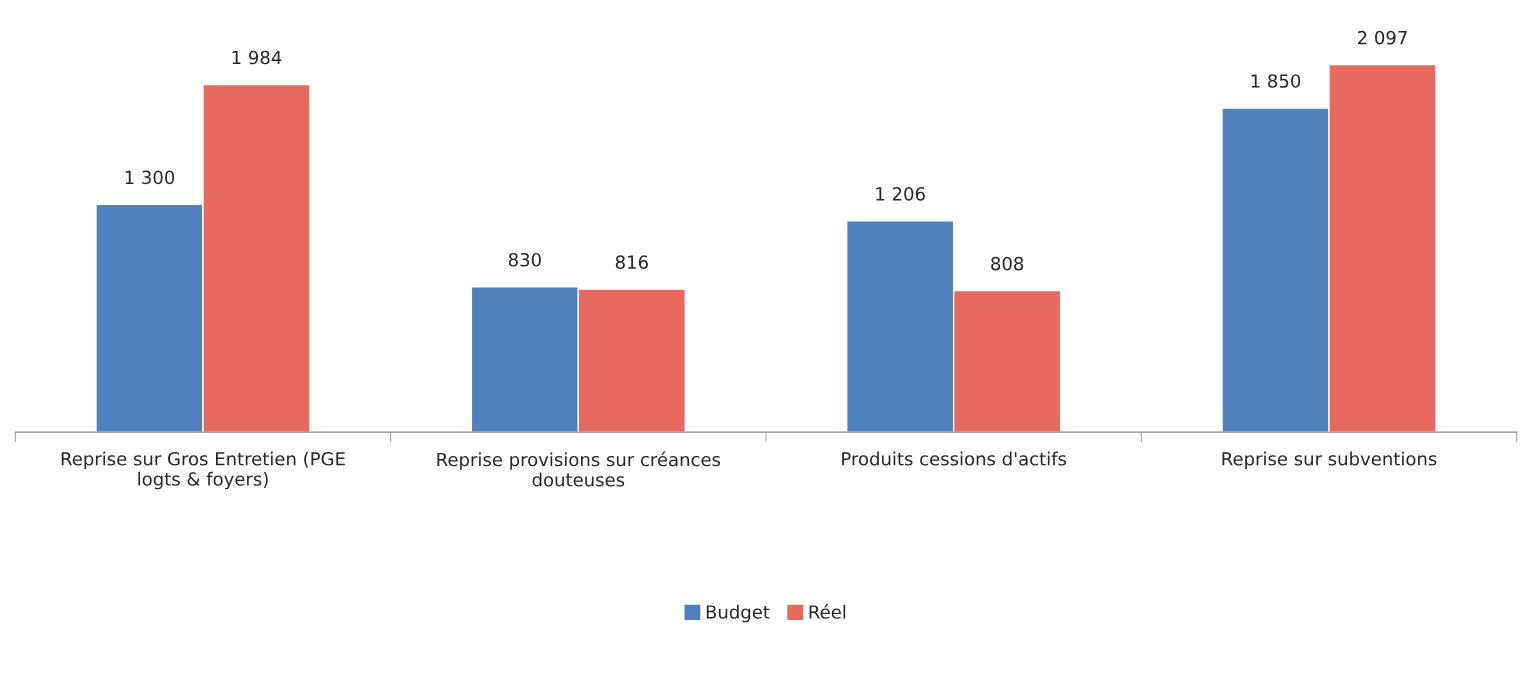 The image size is (1532, 686). What do you see at coordinates (900, 194) in the screenshot?
I see `data-label: 1 206` at bounding box center [900, 194].